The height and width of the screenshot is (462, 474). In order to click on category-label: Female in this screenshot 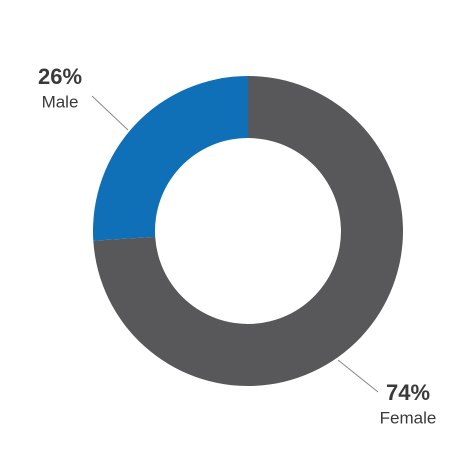, I will do `click(408, 417)`.